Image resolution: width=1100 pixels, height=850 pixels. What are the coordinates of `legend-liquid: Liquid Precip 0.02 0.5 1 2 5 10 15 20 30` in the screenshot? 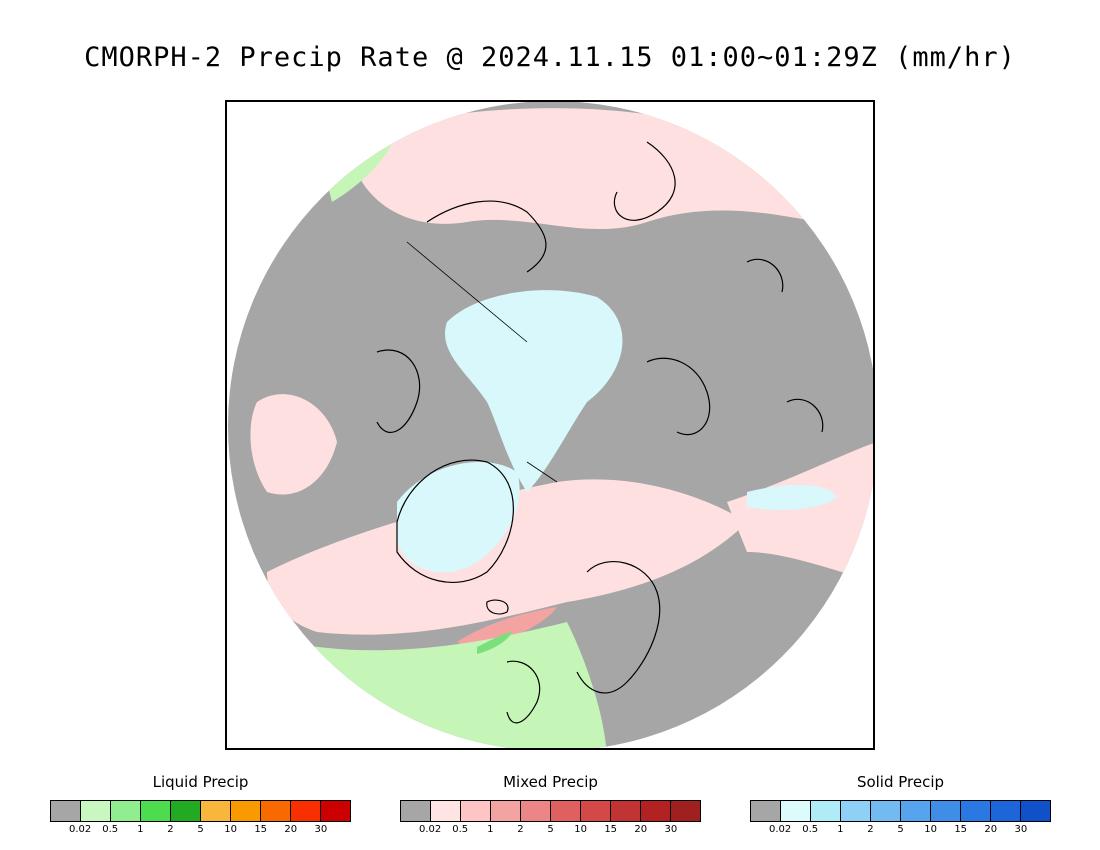 It's located at (200, 805).